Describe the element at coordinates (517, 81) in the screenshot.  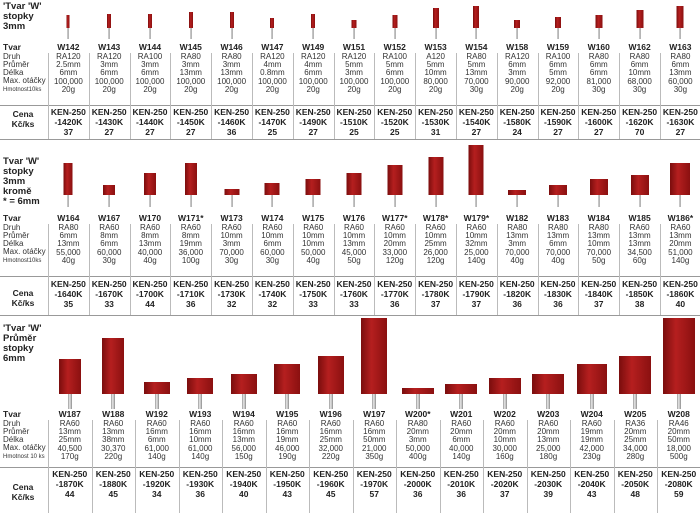
I see `product-max-rpm: 90,000` at that location.